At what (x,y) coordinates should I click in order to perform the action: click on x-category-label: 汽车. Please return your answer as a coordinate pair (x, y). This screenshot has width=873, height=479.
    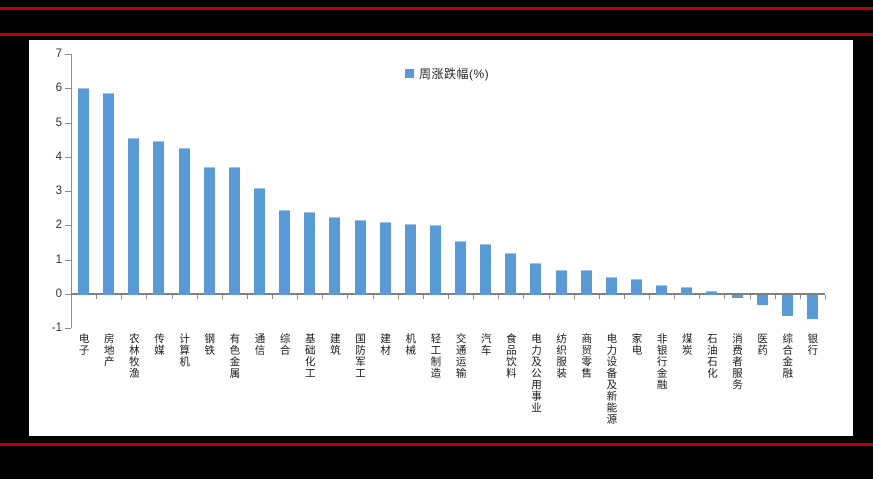
    Looking at the image, I should click on (485, 345).